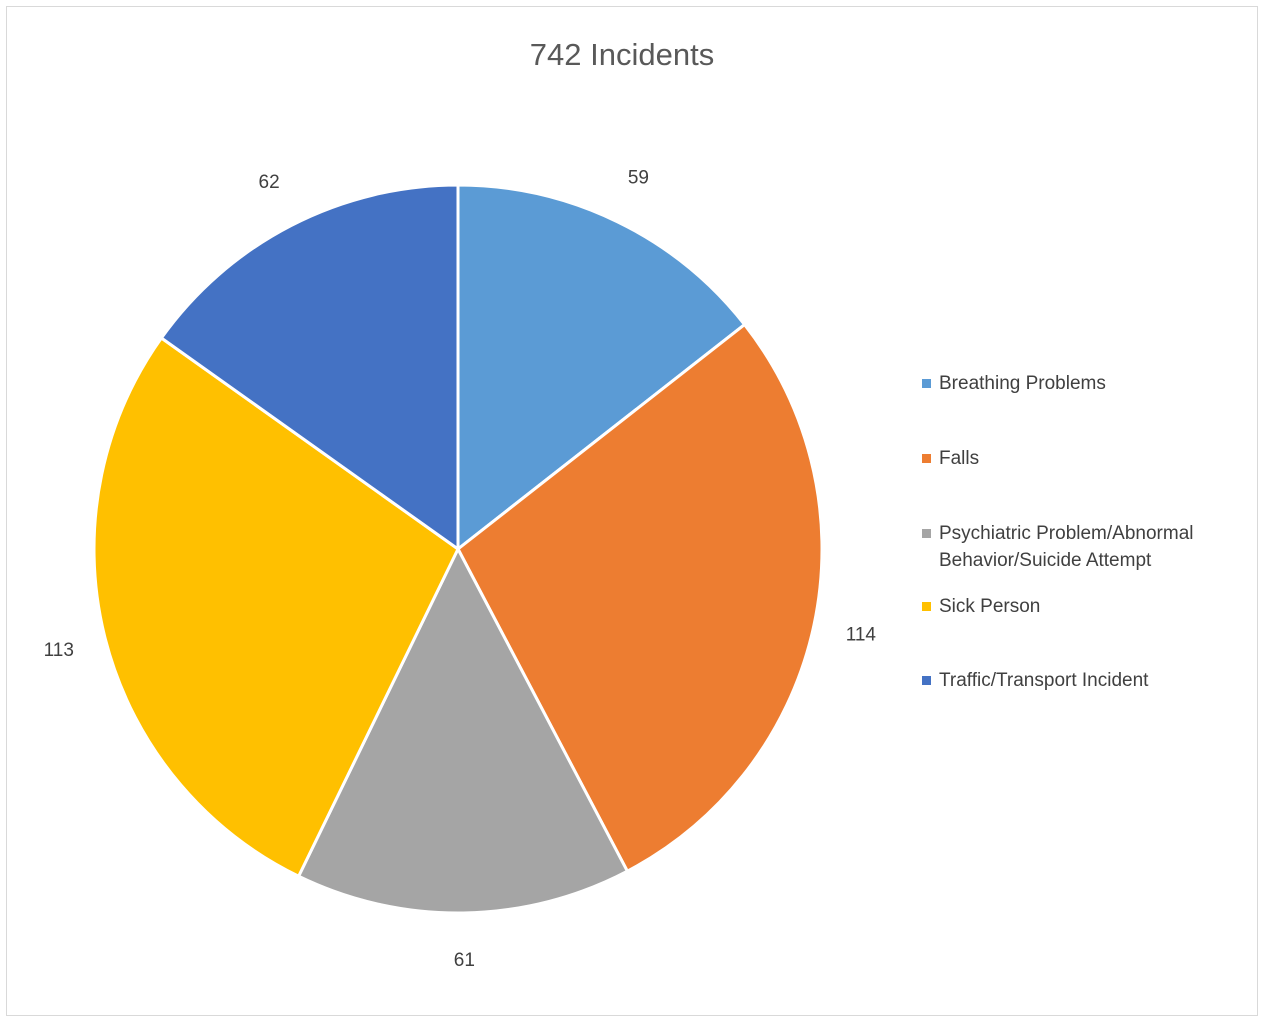 The image size is (1266, 1017). I want to click on legend-item-breathing-problems: Breathing Problems, so click(1080, 383).